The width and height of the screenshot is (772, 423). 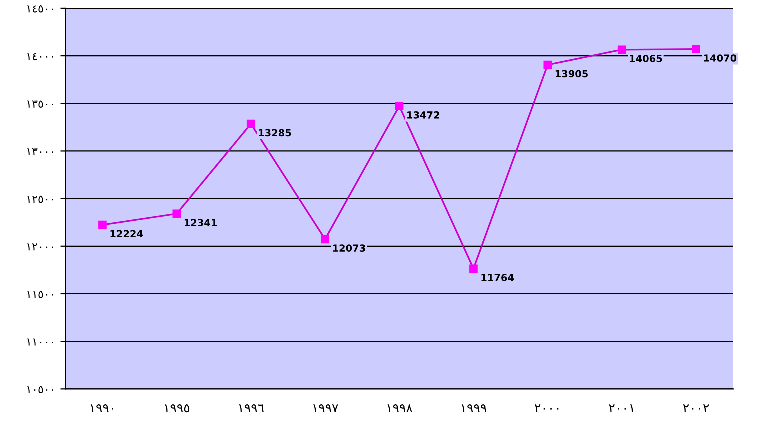 I want to click on y-tick-label: ١٤٥٠٠, so click(x=41, y=9).